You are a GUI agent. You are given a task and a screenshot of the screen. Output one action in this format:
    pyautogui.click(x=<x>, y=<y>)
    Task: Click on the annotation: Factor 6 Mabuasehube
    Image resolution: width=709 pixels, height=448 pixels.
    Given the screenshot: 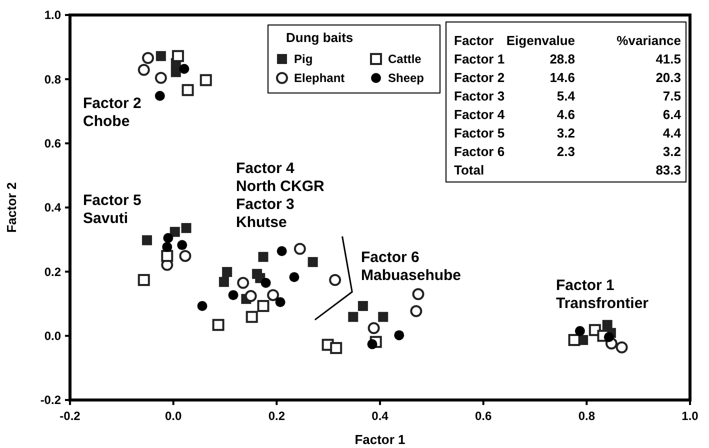 What is the action you would take?
    pyautogui.click(x=411, y=266)
    